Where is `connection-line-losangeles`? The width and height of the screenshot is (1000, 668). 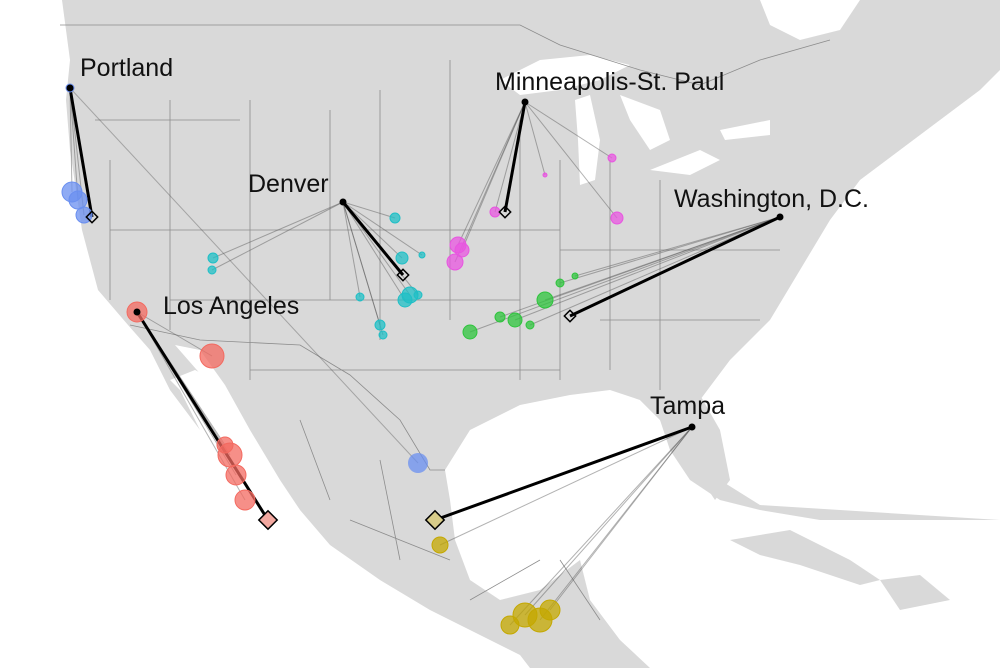
connection-line-losangeles is located at coordinates (174, 334).